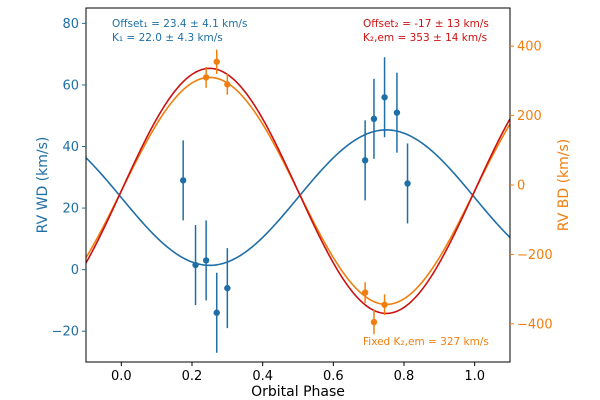  I want to click on y-left-tick-label: 80, so click(70, 24).